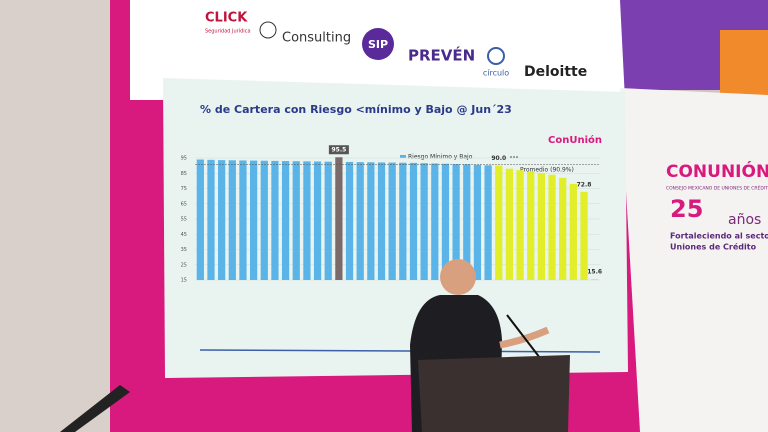 The height and width of the screenshot is (432, 768). Describe the element at coordinates (226, 18) in the screenshot. I see `logo-click: CLICK` at that location.